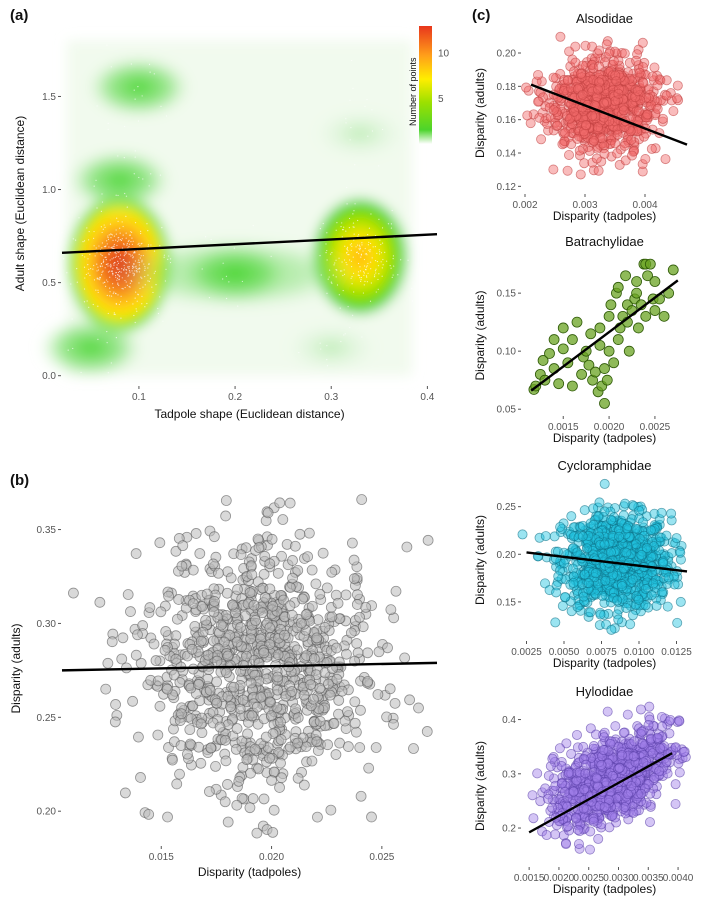 The height and width of the screenshot is (901, 701). Describe the element at coordinates (678, 878) in the screenshot. I see `x-tick-label: 0.0040` at that location.